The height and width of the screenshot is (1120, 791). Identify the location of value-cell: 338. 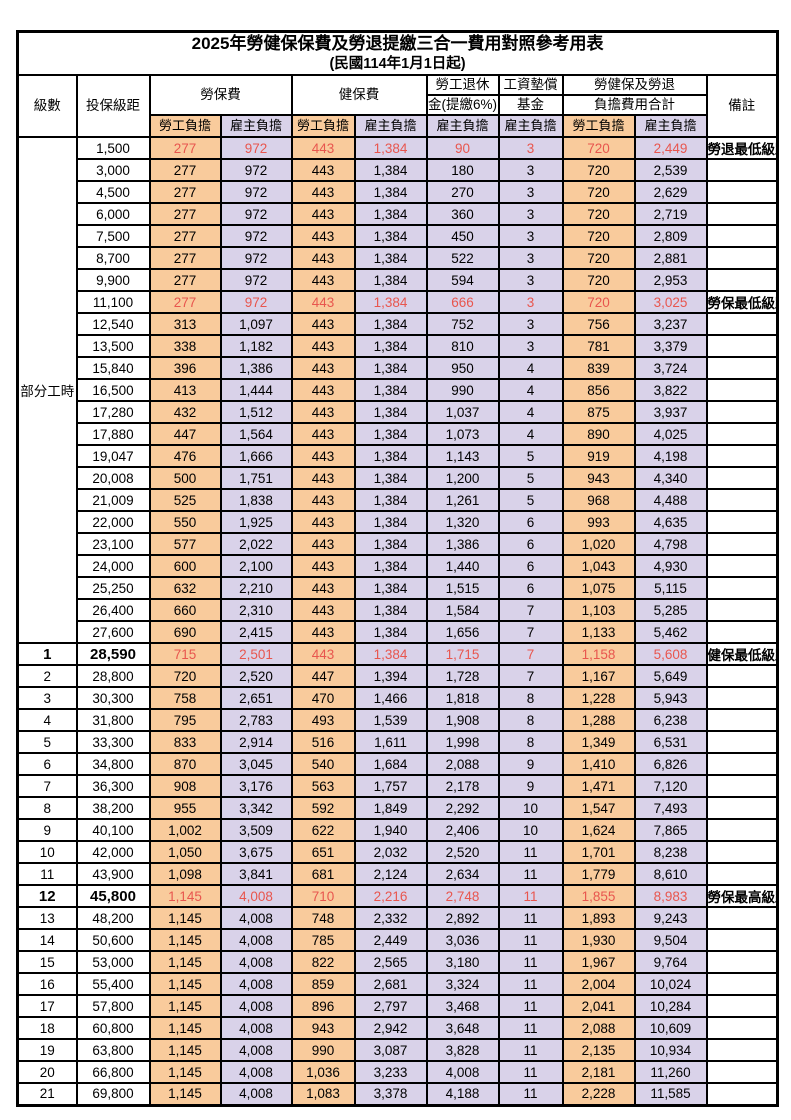
(185, 346).